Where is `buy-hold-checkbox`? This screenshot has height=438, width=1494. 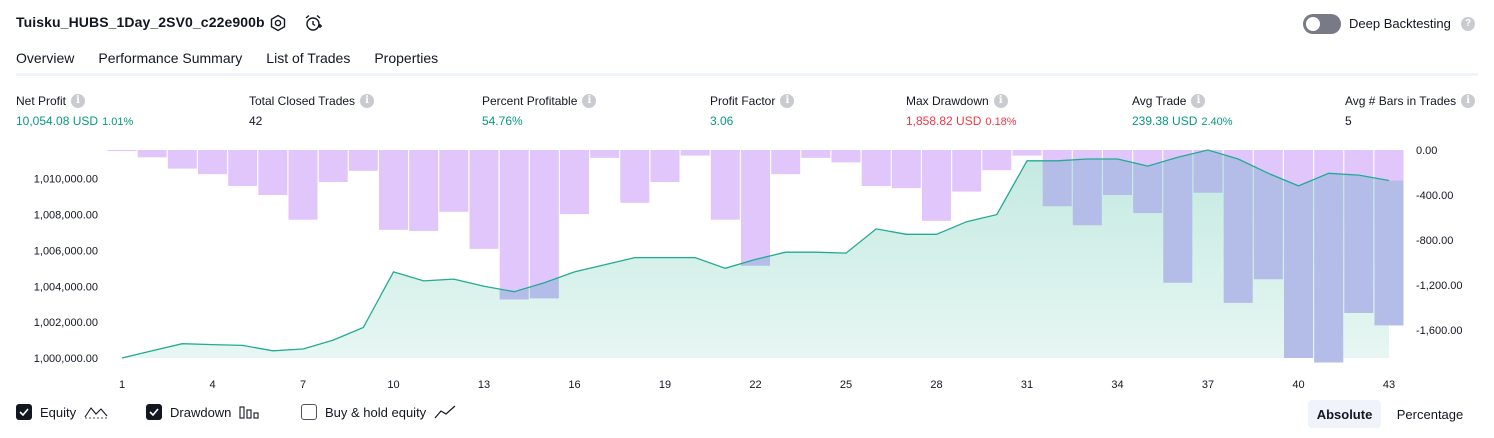
buy-hold-checkbox is located at coordinates (309, 412).